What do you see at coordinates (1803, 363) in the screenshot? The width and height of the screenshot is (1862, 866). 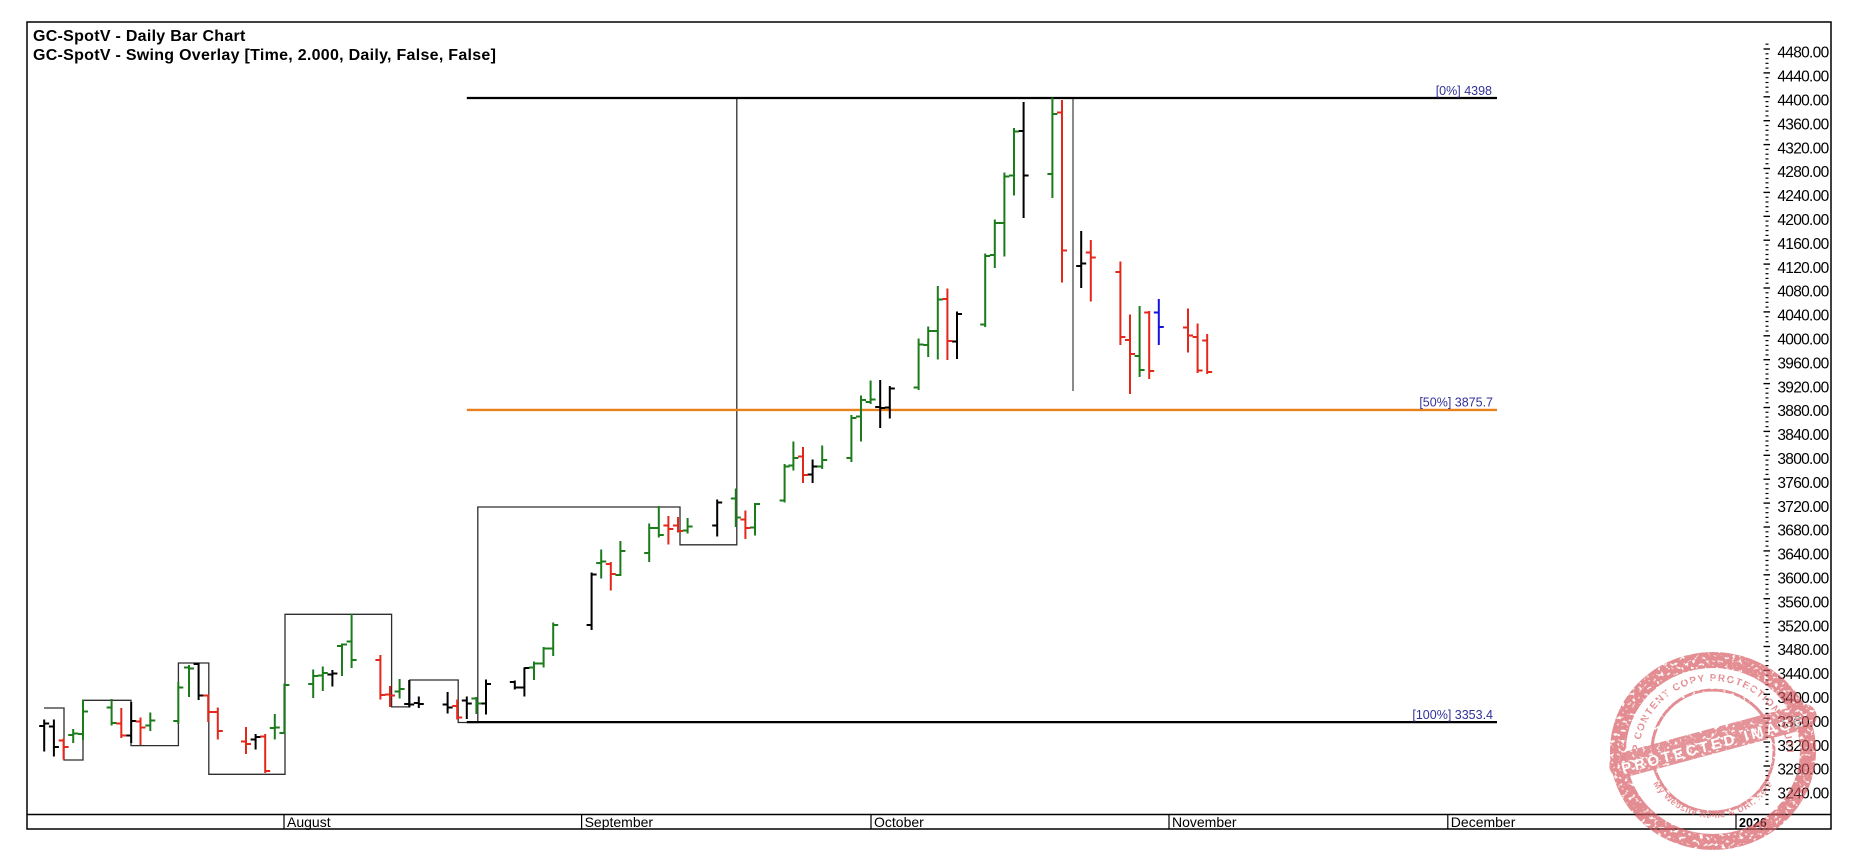 I see `svg-text: 3960.00` at bounding box center [1803, 363].